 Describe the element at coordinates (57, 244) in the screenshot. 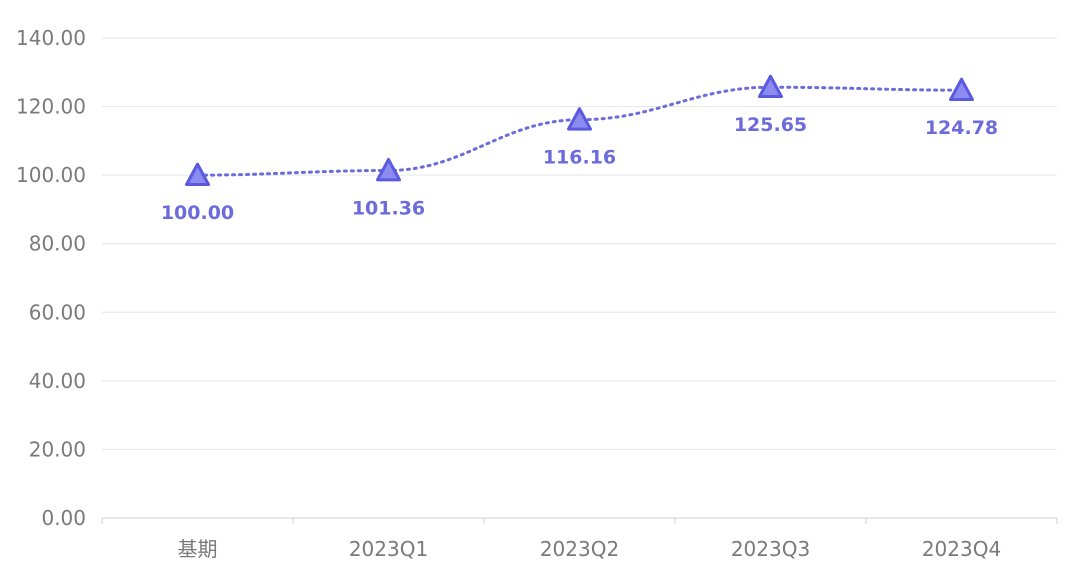

I see `y-tick-label: 80.00` at that location.